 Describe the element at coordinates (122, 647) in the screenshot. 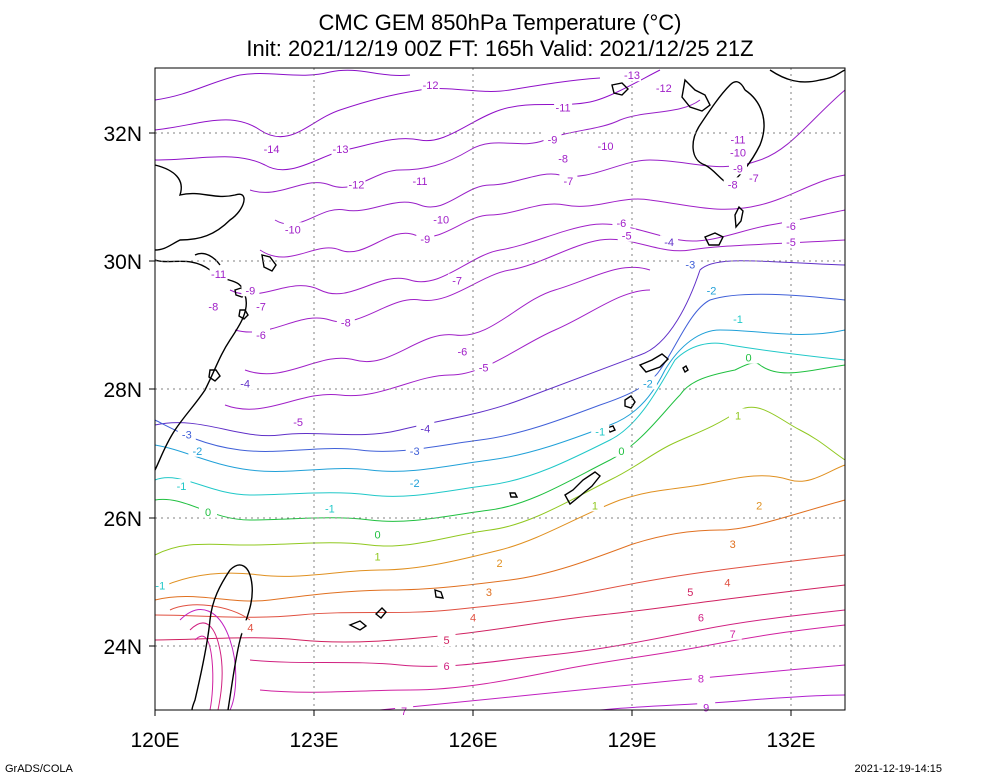

I see `y-tick-label-24n: 24N` at that location.